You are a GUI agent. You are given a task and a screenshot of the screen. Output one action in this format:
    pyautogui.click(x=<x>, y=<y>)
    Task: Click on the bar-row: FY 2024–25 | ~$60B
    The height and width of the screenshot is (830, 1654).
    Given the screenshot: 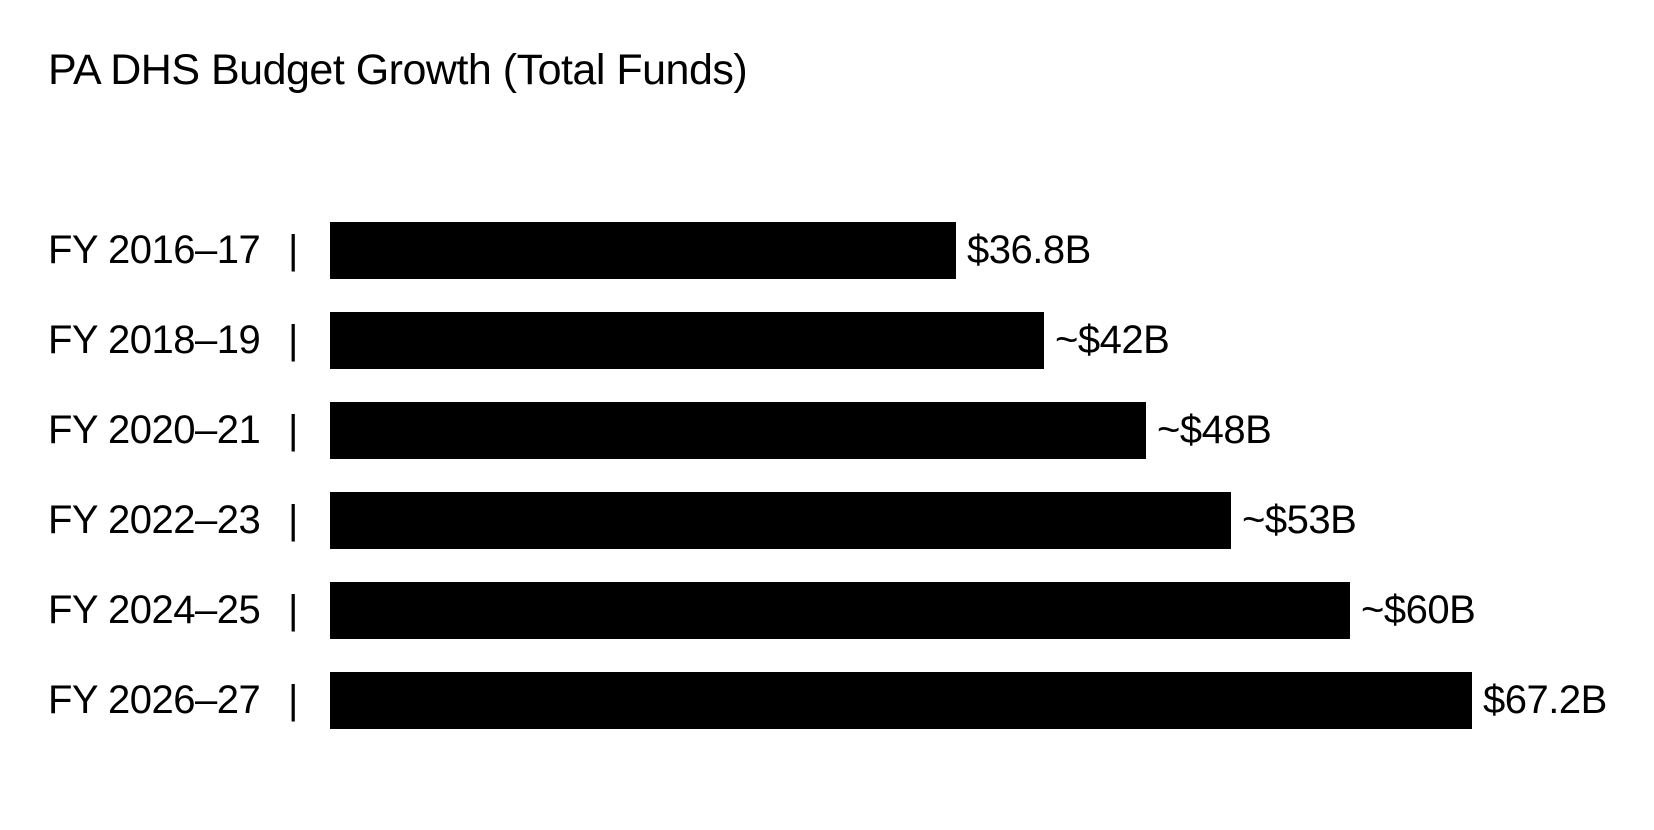 What is the action you would take?
    pyautogui.click(x=851, y=610)
    